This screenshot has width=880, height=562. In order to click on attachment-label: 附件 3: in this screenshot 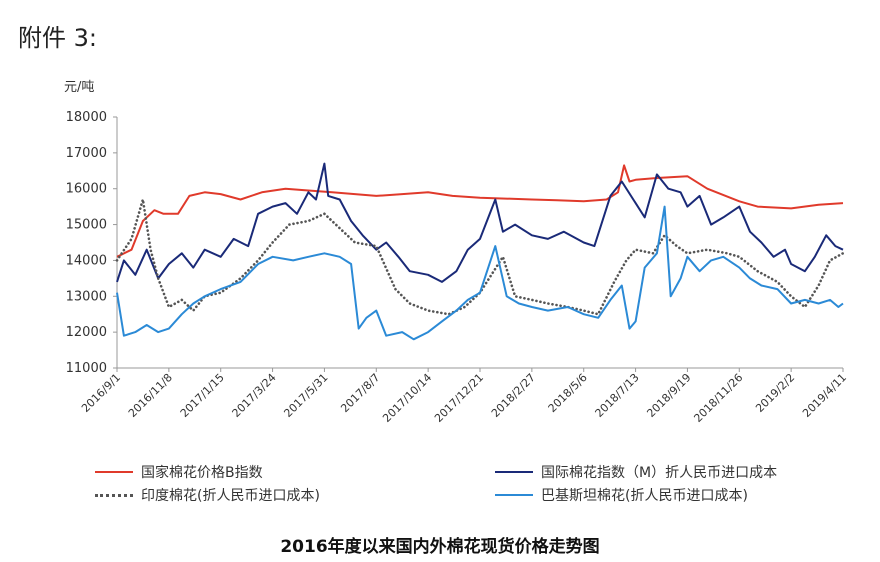, I will do `click(57, 38)`.